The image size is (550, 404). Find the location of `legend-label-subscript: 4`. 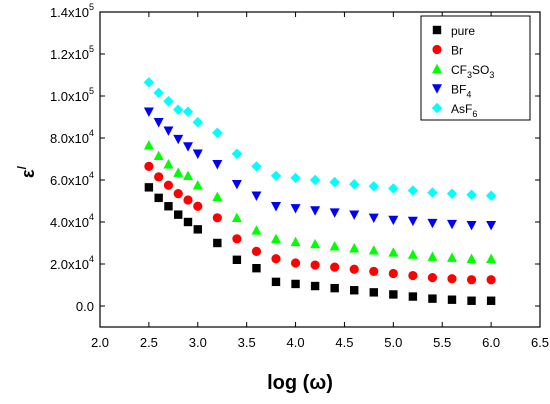

legend-label-subscript: 4 is located at coordinates (468, 95).